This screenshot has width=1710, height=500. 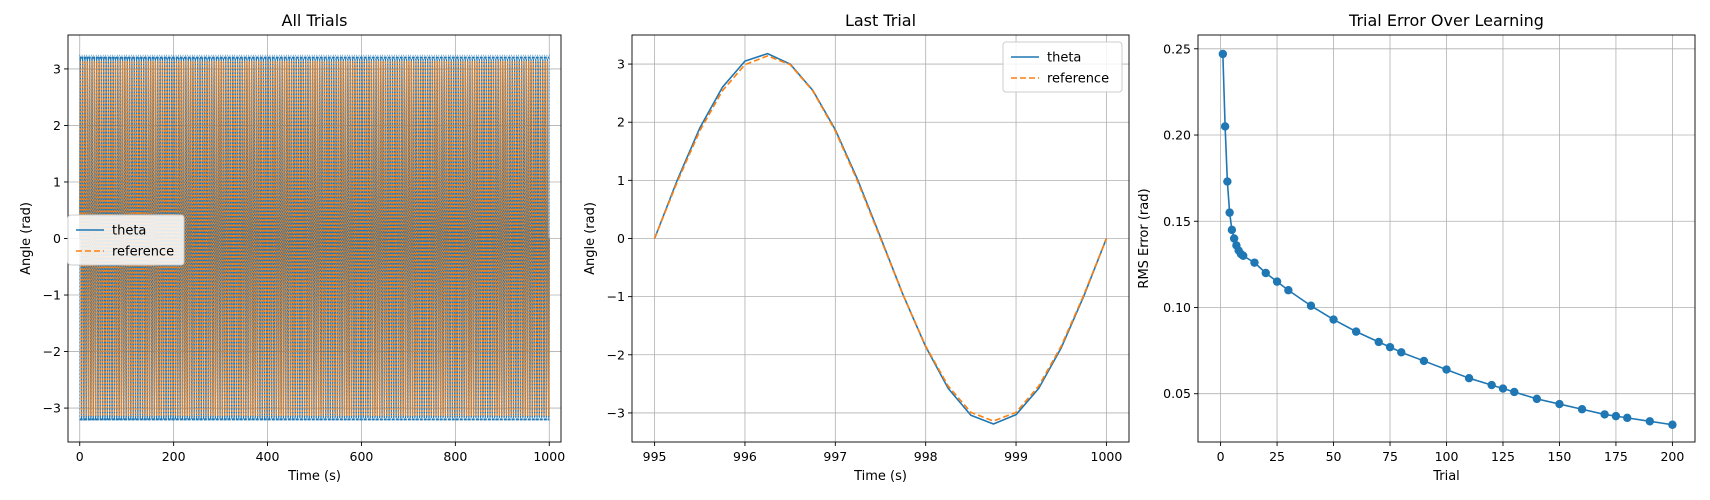 What do you see at coordinates (1390, 456) in the screenshot?
I see `x-tick-label: 75` at bounding box center [1390, 456].